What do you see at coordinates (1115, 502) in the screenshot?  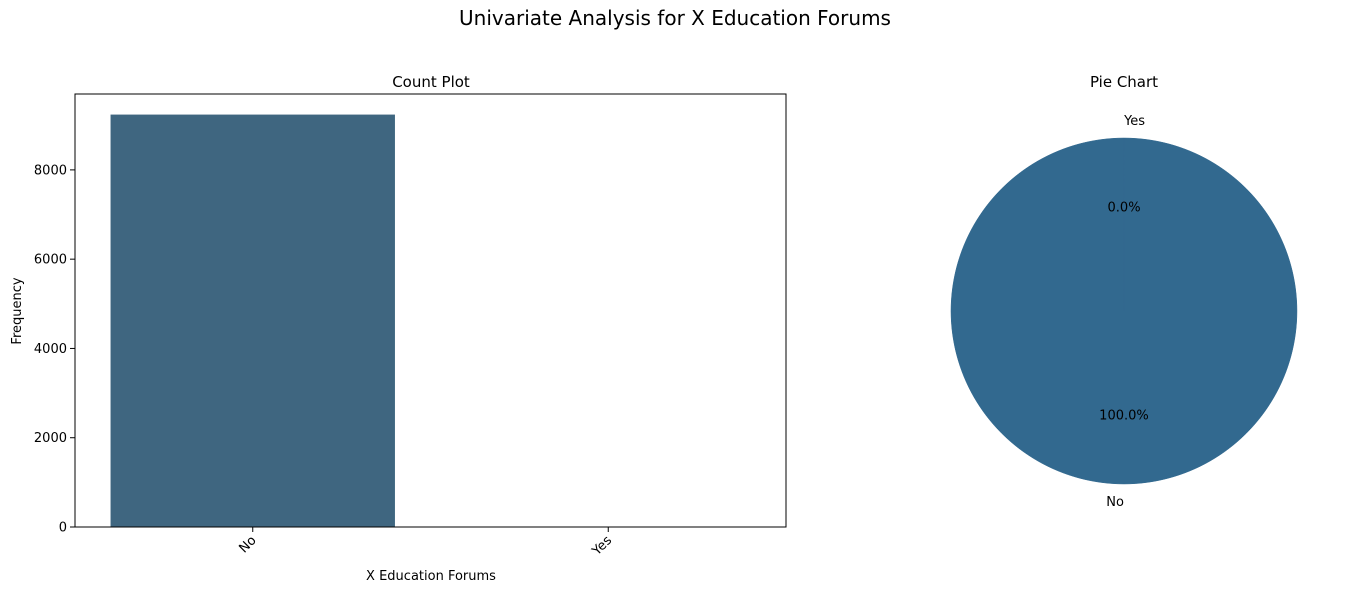 I see `pie-label-no: No` at bounding box center [1115, 502].